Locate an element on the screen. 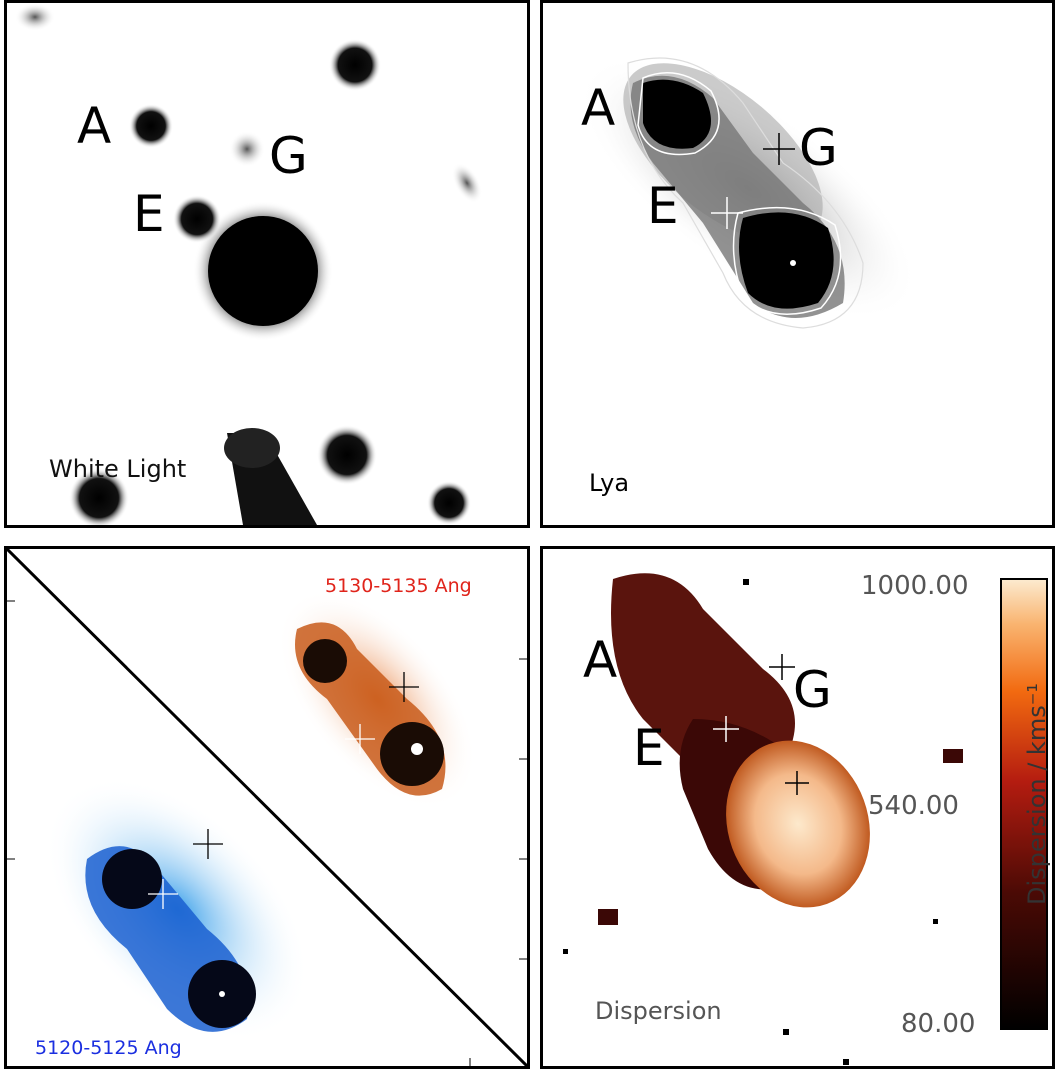 This screenshot has width=1055, height=1069. blue-band-caption: 5120-5125 Ang is located at coordinates (108, 1048).